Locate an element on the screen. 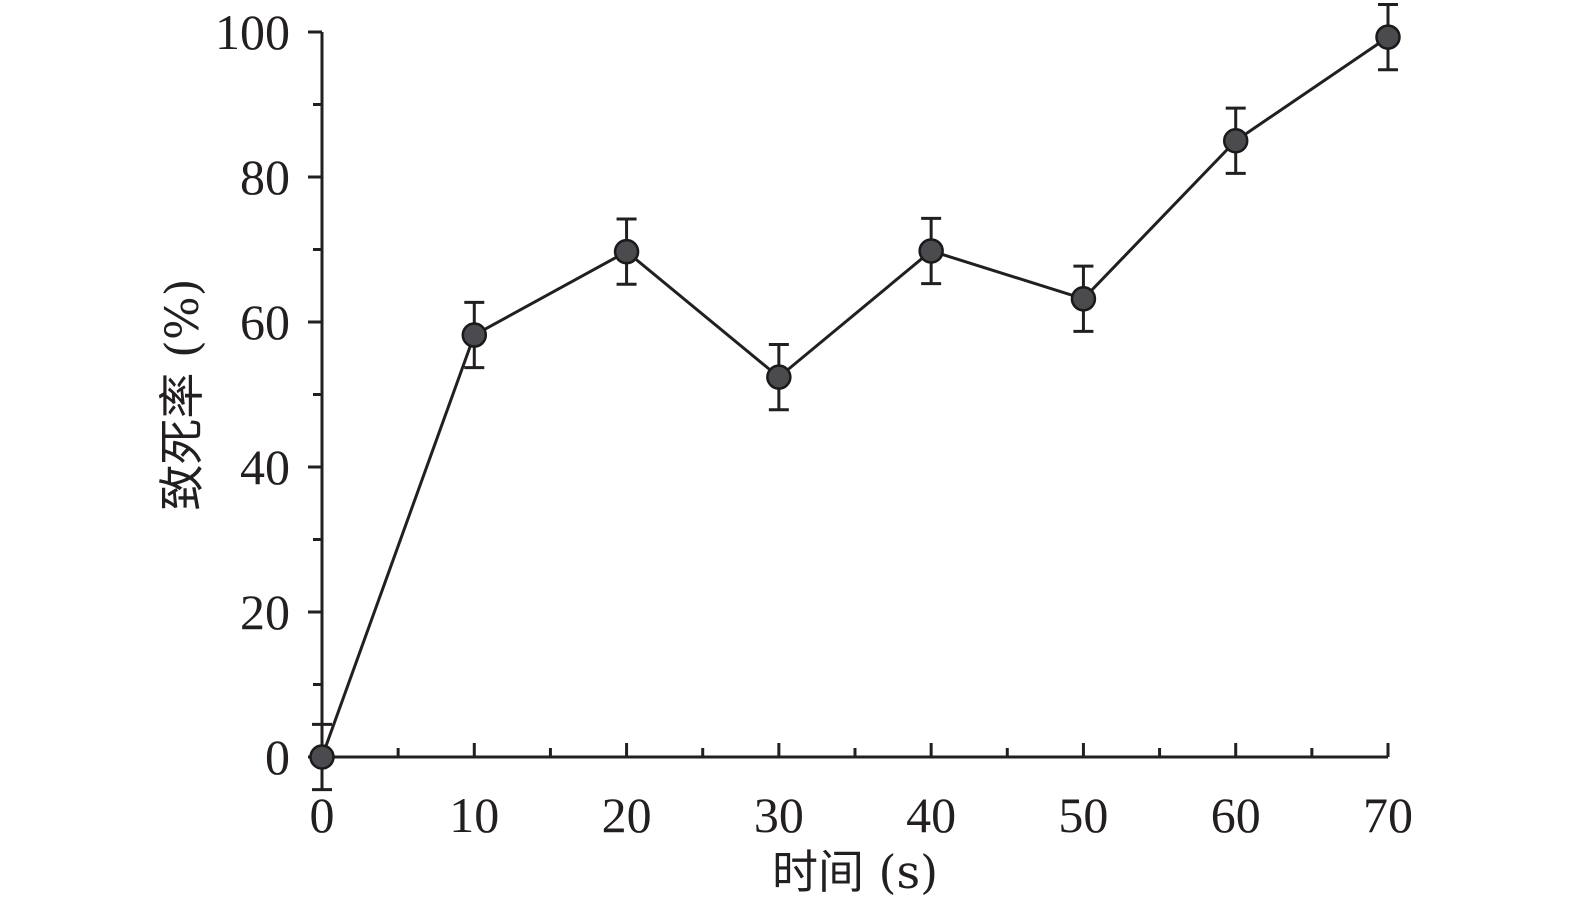 The height and width of the screenshot is (911, 1575). y-tick-label: 0 is located at coordinates (277, 757).